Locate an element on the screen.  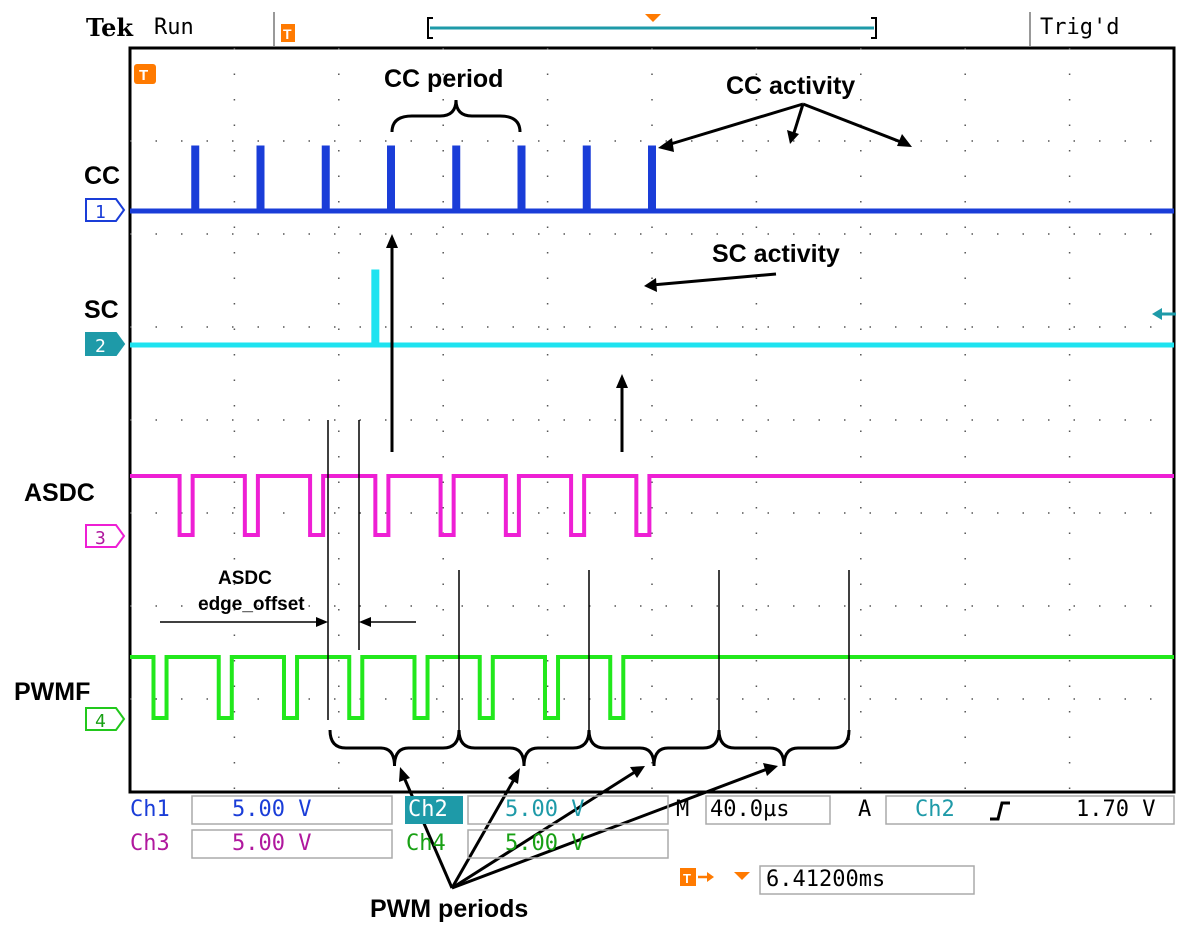
trace-sc is located at coordinates (652, 308).